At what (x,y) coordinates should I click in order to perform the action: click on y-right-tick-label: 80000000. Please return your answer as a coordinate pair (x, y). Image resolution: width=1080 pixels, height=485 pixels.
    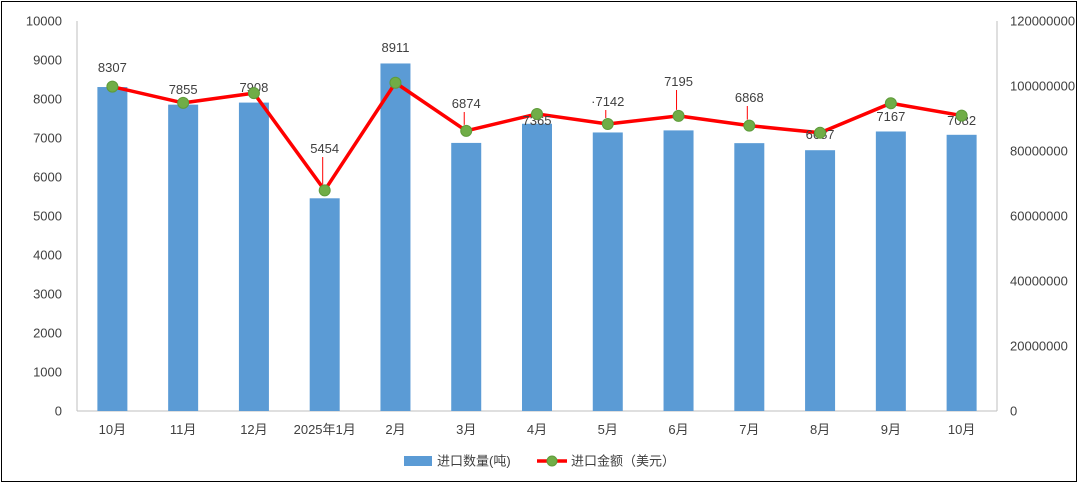
    Looking at the image, I should click on (1039, 151).